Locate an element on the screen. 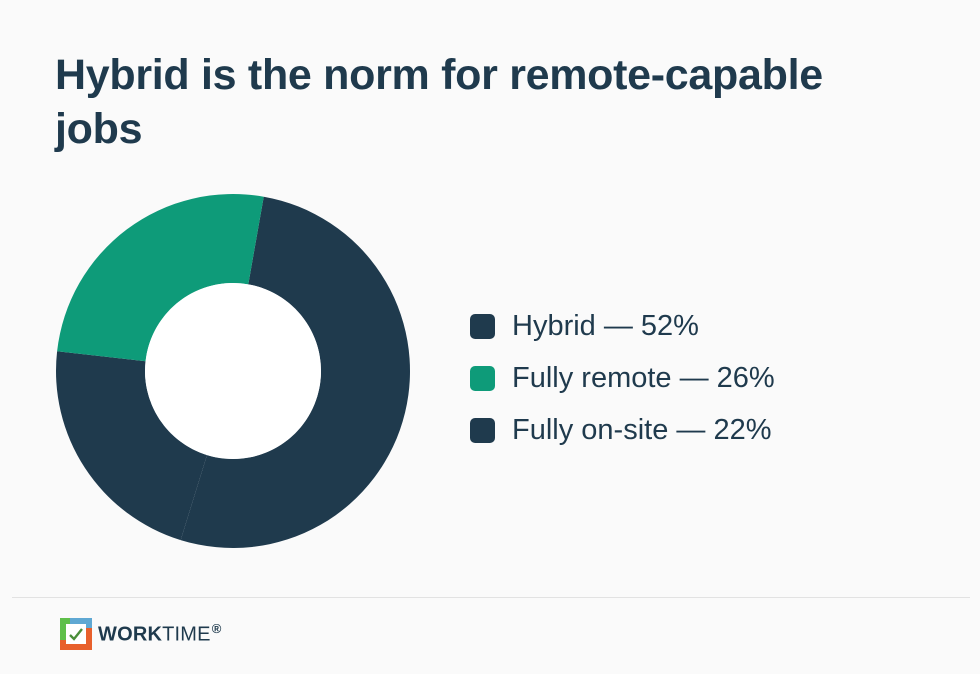  legend-swatch-hybrid is located at coordinates (482, 326).